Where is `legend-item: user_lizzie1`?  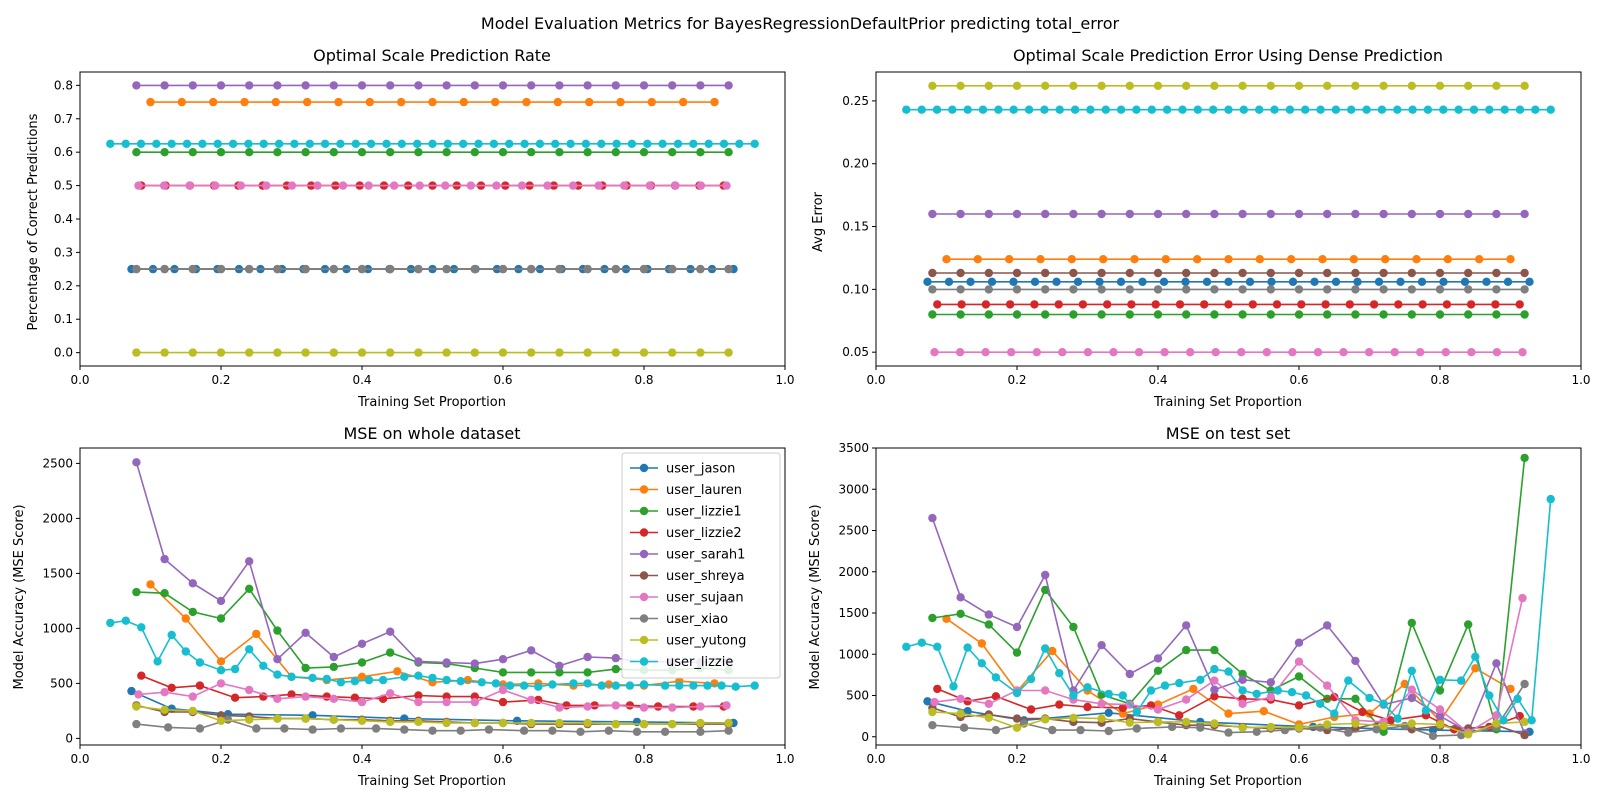 legend-item: user_lizzie1 is located at coordinates (686, 512).